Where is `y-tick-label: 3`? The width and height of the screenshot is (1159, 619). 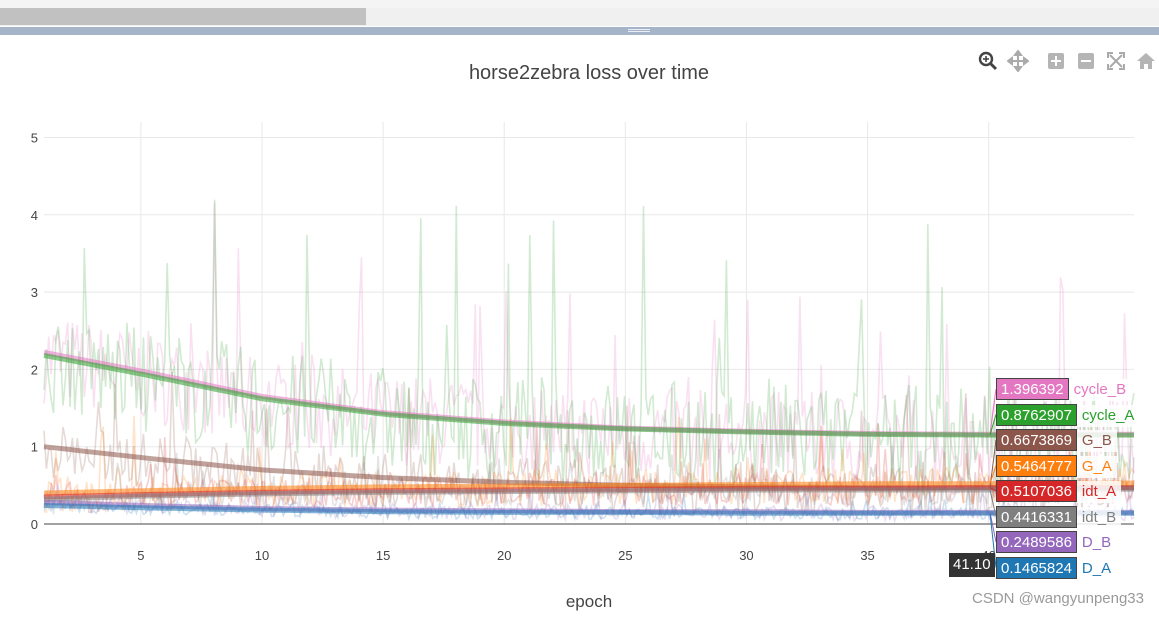
y-tick-label: 3 is located at coordinates (34, 292).